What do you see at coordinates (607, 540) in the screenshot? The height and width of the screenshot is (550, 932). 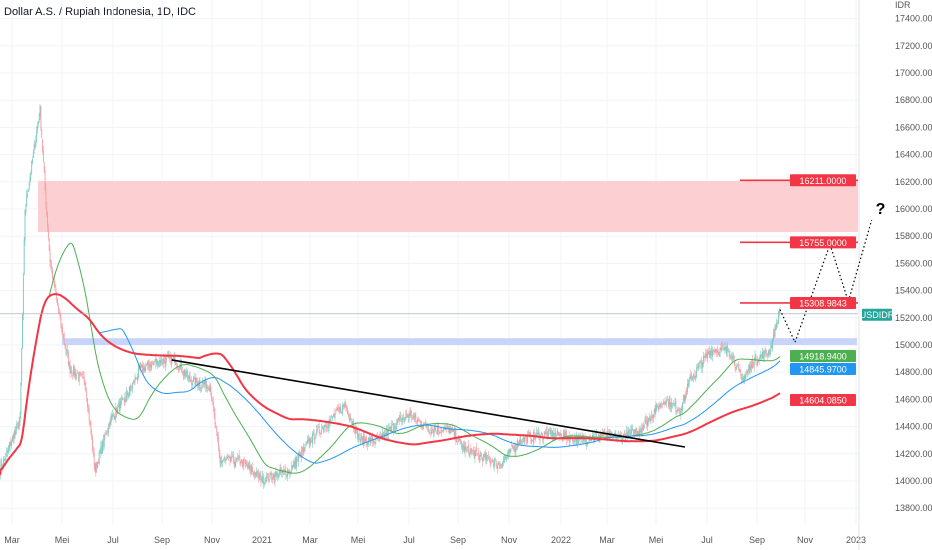 I see `x-tick-label: Mar` at bounding box center [607, 540].